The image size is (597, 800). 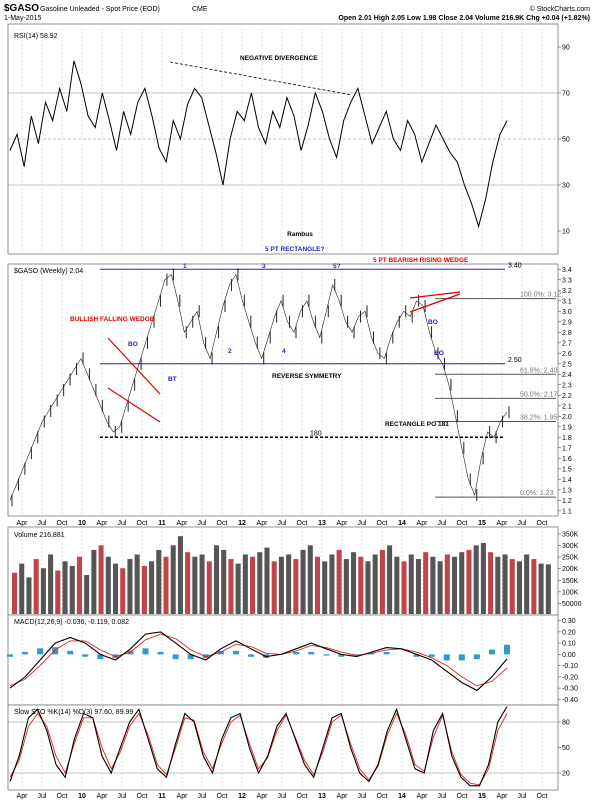 I want to click on macd-tick-label: -0.40, so click(x=570, y=700).